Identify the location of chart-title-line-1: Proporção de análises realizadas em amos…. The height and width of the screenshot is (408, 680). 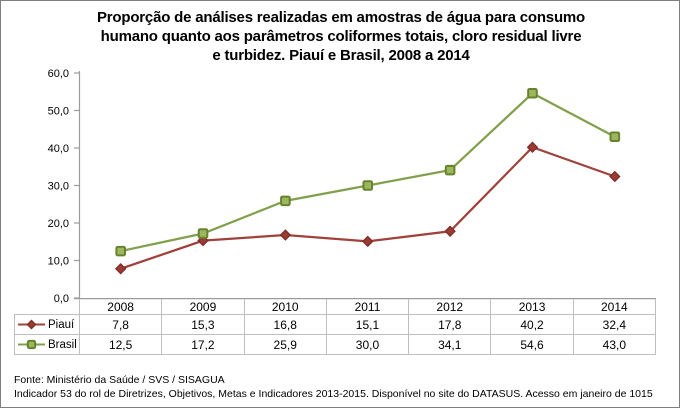
(341, 17).